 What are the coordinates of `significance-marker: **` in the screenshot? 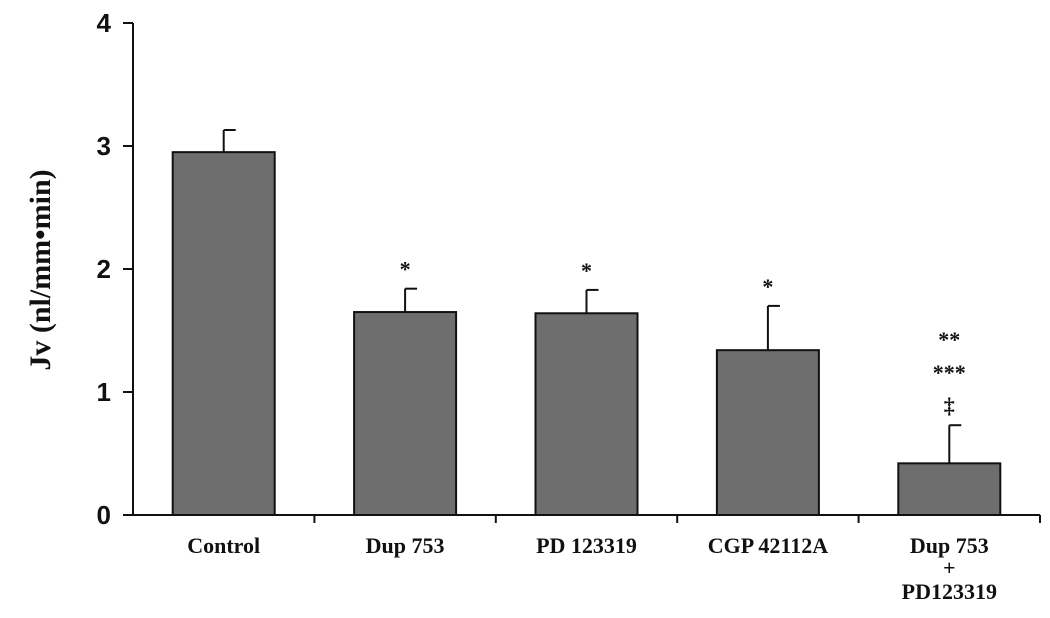 It's located at (949, 339).